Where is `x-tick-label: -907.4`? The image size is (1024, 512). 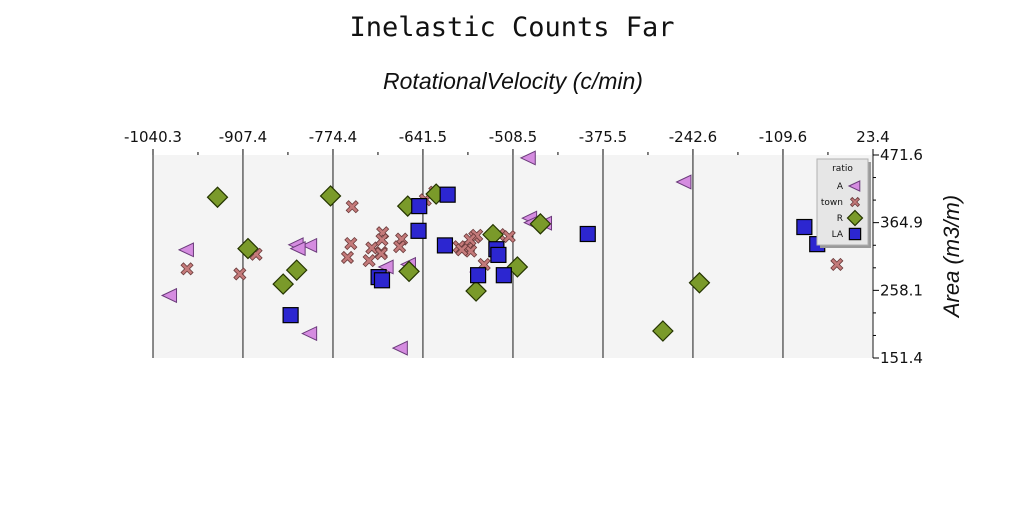
x-tick-label: -907.4 is located at coordinates (243, 137).